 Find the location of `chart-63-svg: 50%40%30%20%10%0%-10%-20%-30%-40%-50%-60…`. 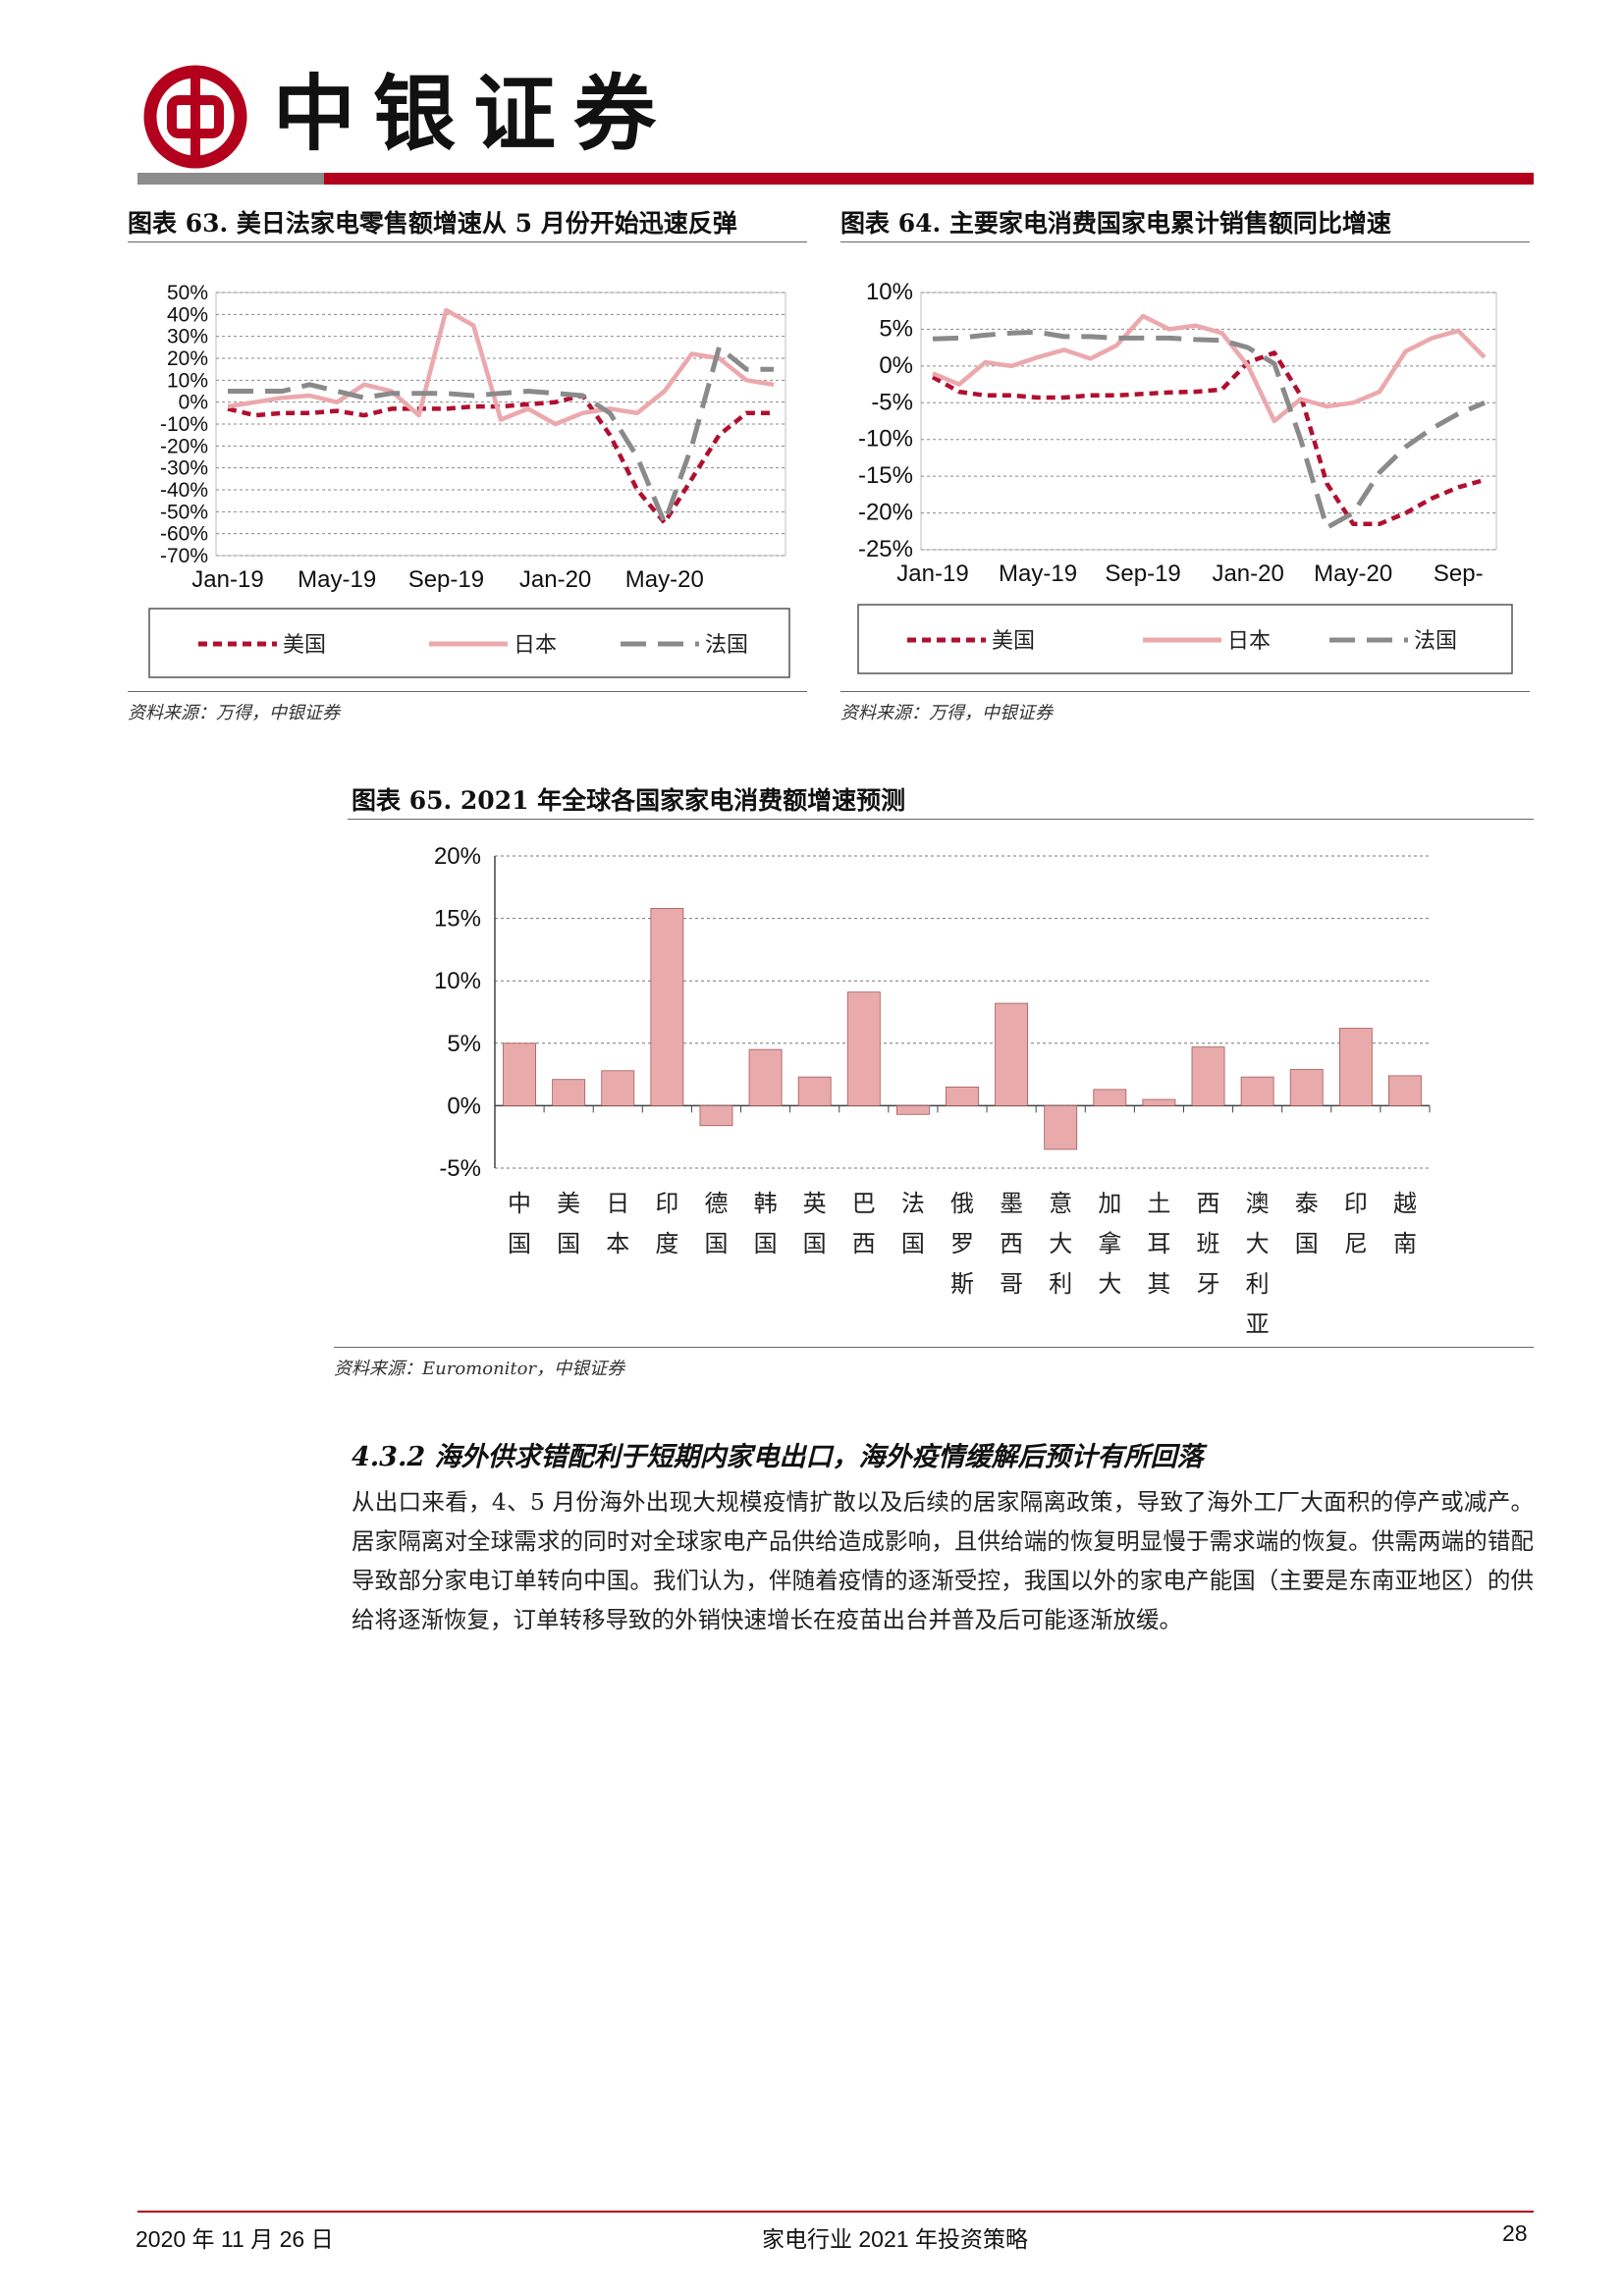

chart-63-svg: 50%40%30%20%10%0%-10%-20%-30%-40%-50%-60… is located at coordinates (469, 480).